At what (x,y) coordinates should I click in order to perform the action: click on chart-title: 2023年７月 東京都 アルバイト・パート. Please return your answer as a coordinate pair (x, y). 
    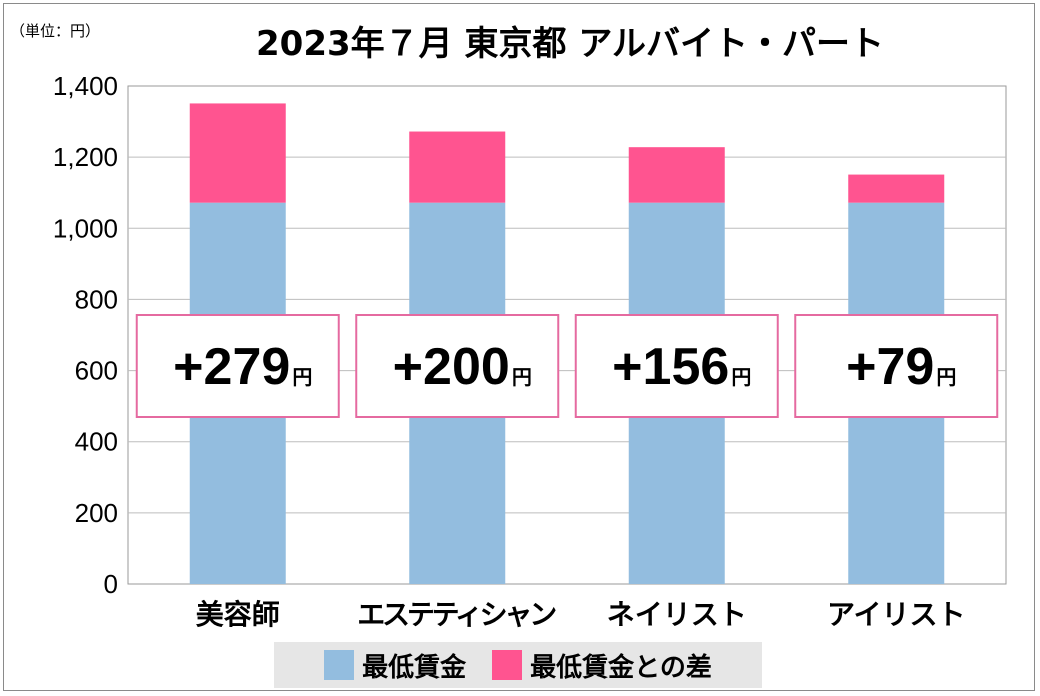
    Looking at the image, I should click on (570, 44).